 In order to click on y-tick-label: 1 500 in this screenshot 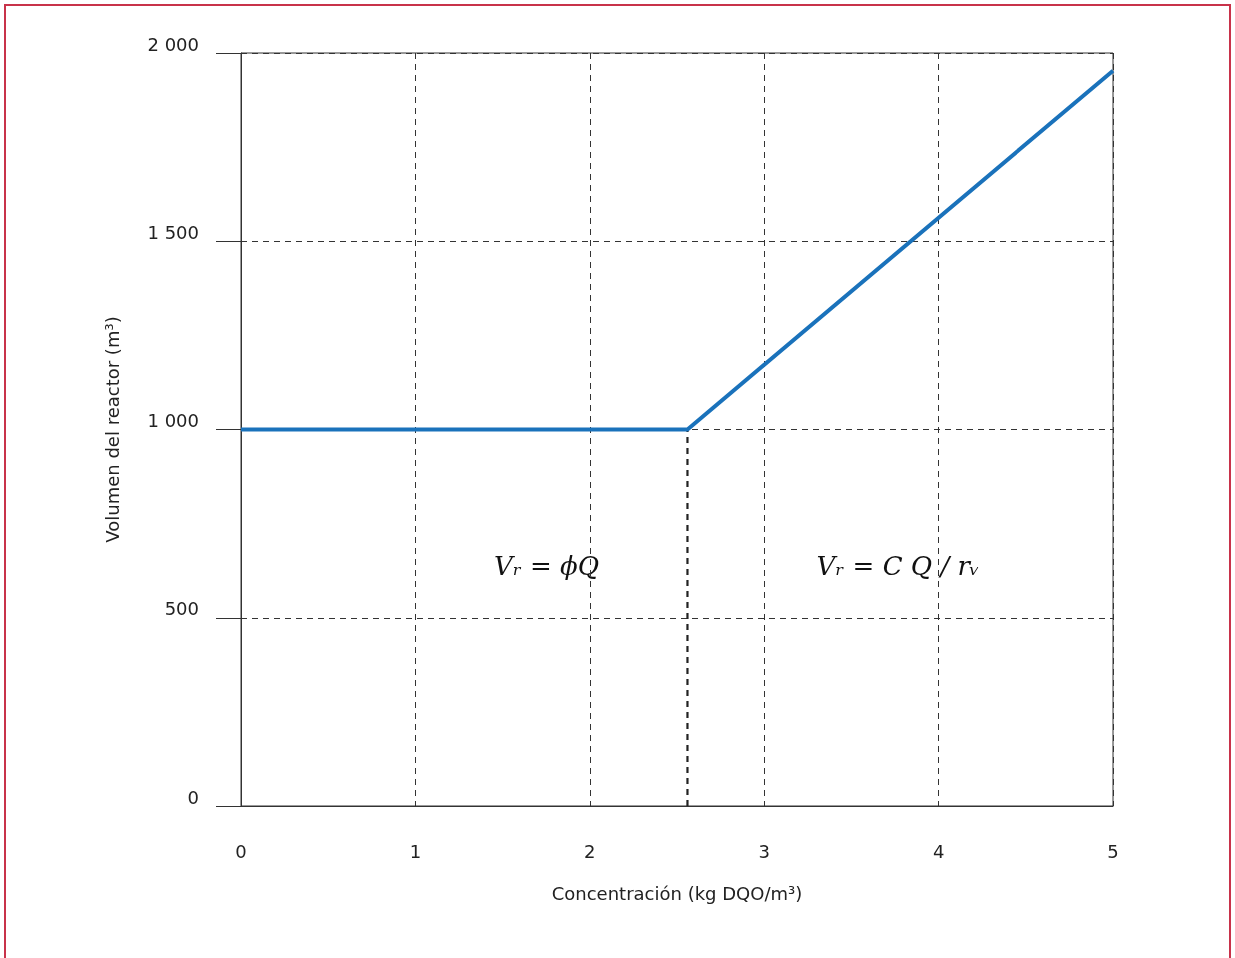, I will do `click(173, 232)`.